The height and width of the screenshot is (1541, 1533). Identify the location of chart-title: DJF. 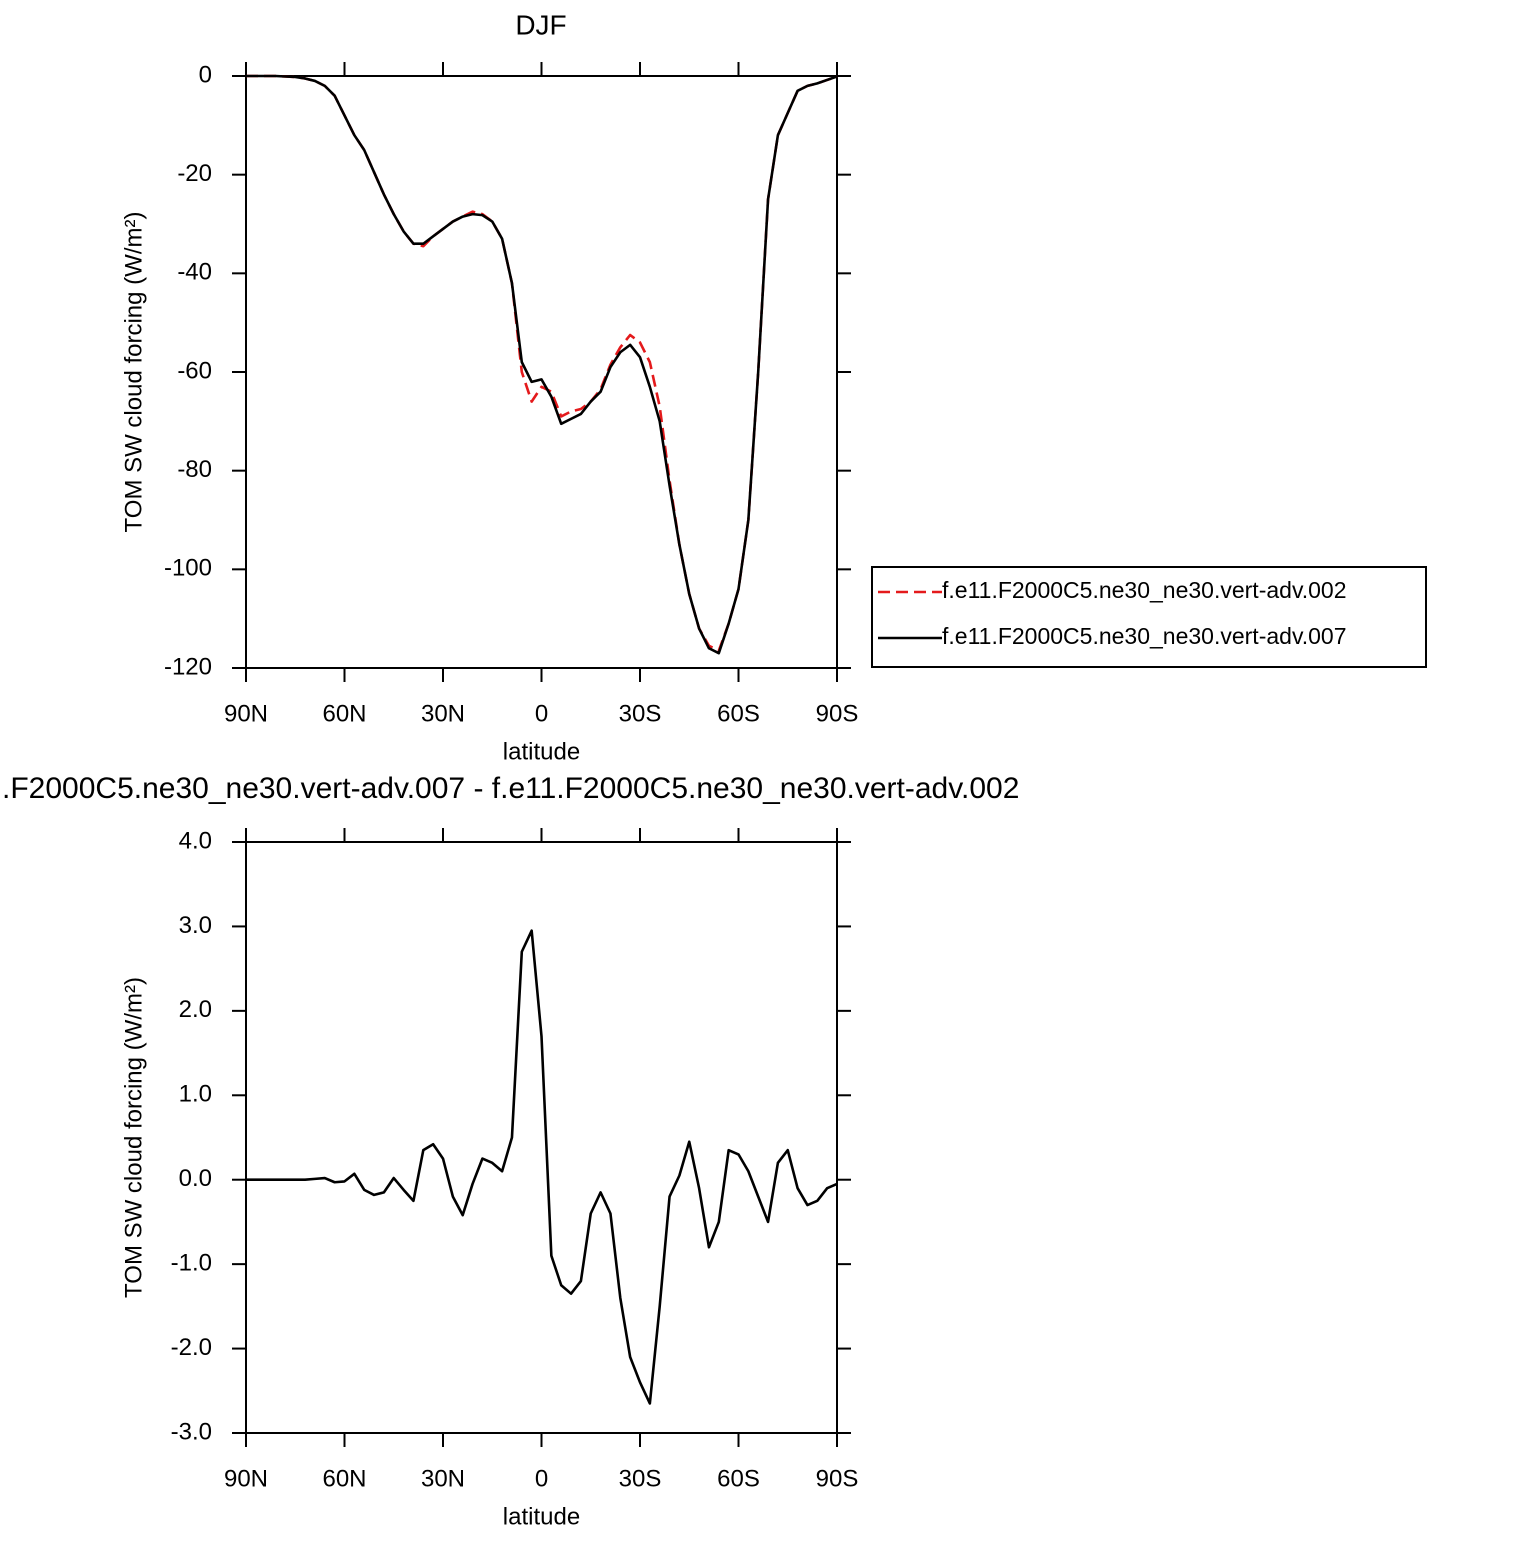
(540, 24).